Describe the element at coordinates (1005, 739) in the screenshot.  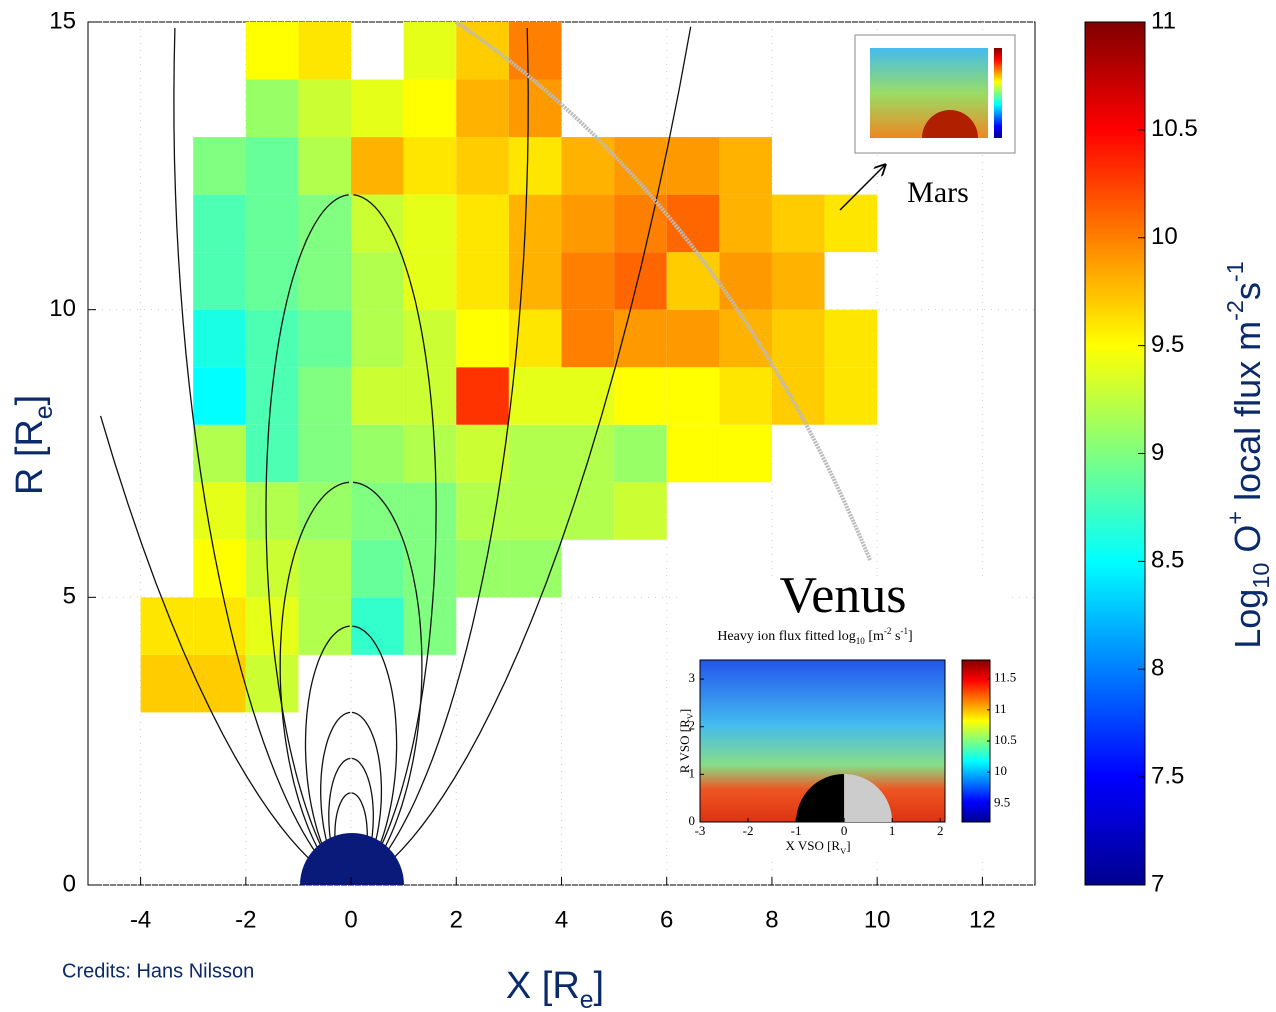
I see `venus-colorbar-tick-label: 10.5` at that location.